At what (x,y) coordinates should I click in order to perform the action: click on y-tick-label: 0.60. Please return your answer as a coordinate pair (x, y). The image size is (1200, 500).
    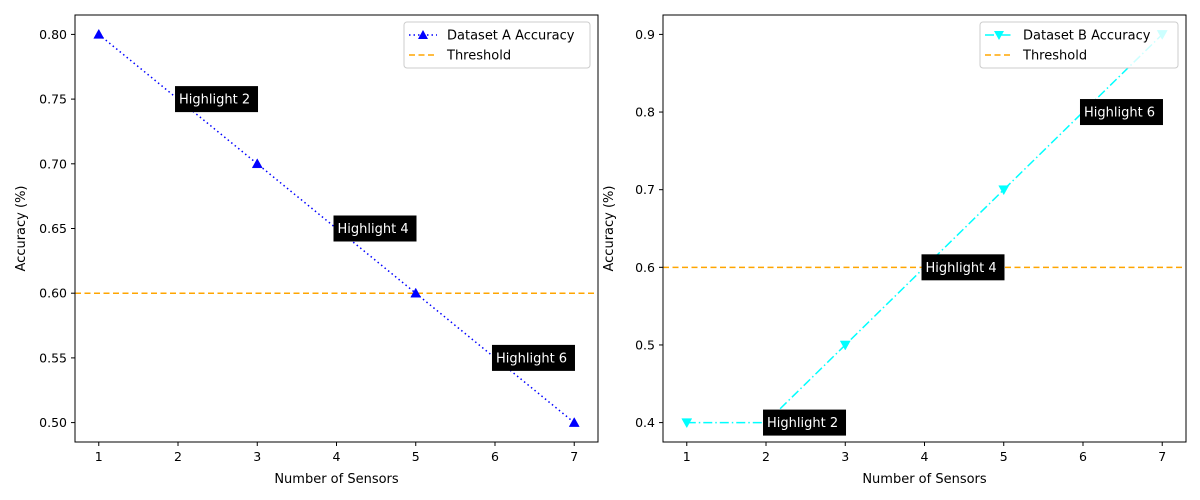
    Looking at the image, I should click on (53, 293).